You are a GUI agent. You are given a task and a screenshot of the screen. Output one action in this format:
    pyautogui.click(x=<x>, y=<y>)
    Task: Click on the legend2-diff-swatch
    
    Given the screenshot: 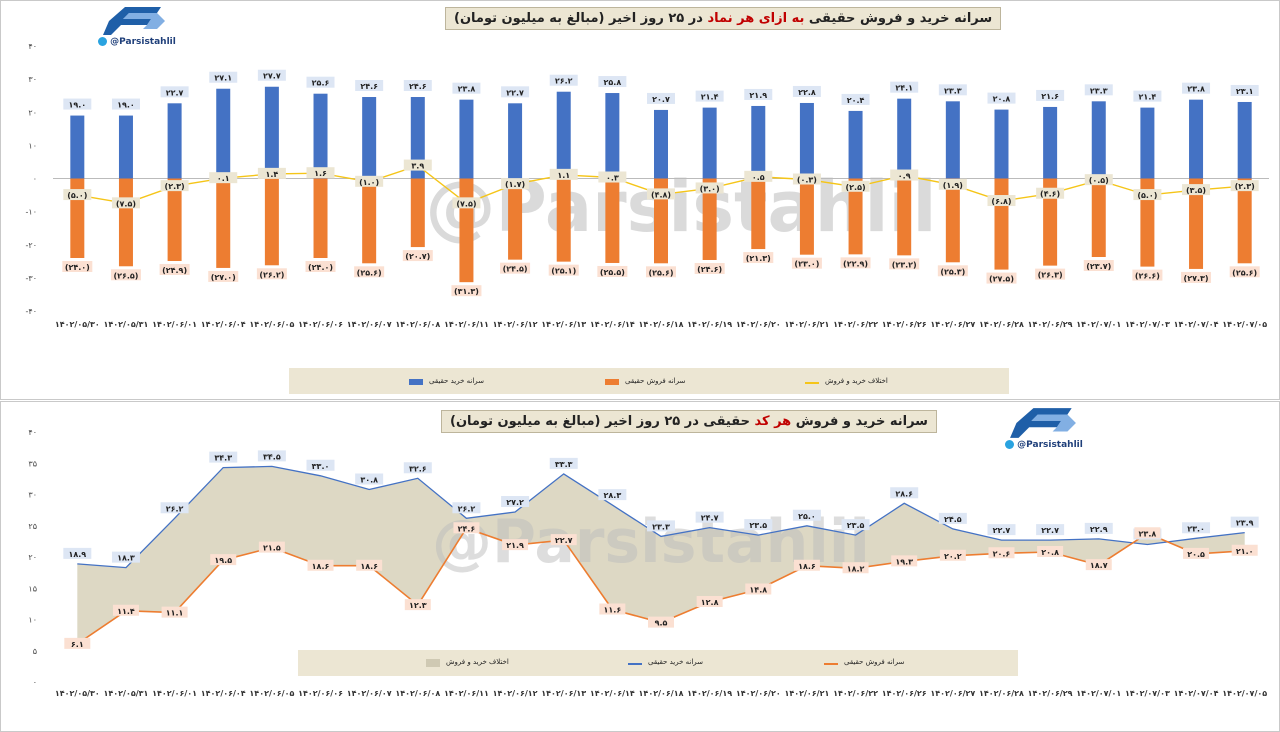 What is the action you would take?
    pyautogui.click(x=433, y=663)
    